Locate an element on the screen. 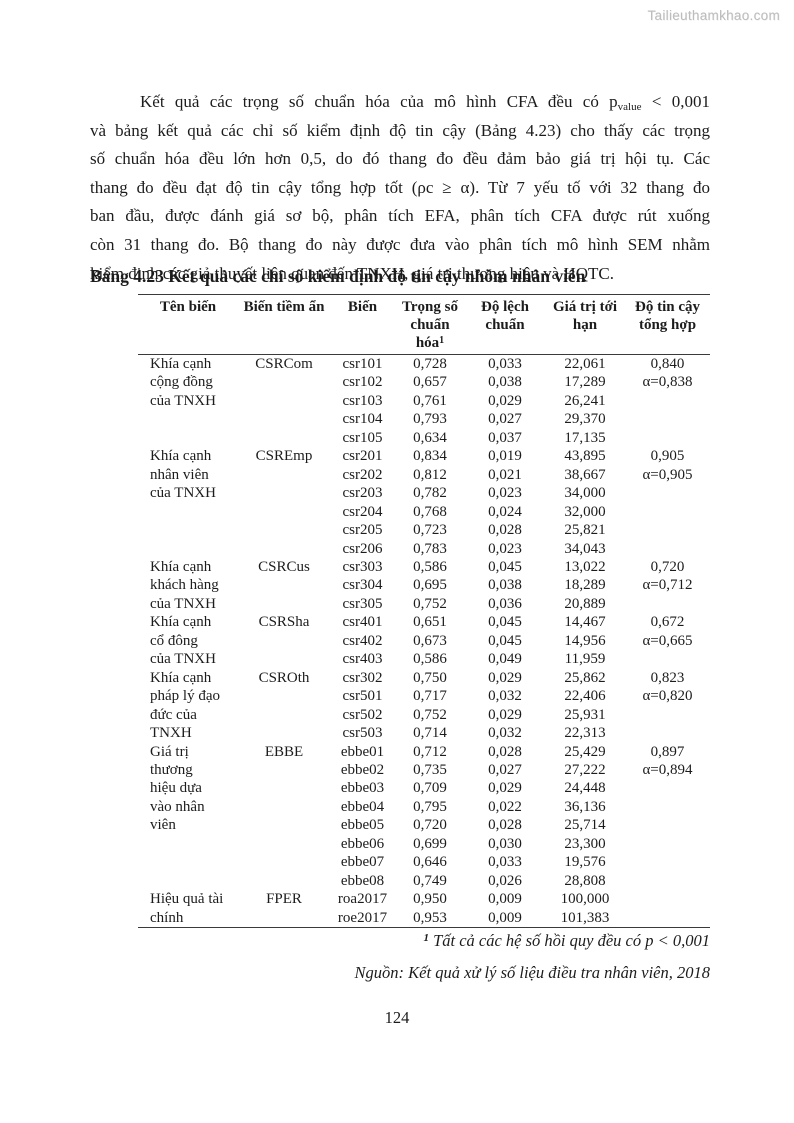 The height and width of the screenshot is (1123, 794). table-row: TNXH csr503 0,714 0,032 22,313 is located at coordinates (424, 733).